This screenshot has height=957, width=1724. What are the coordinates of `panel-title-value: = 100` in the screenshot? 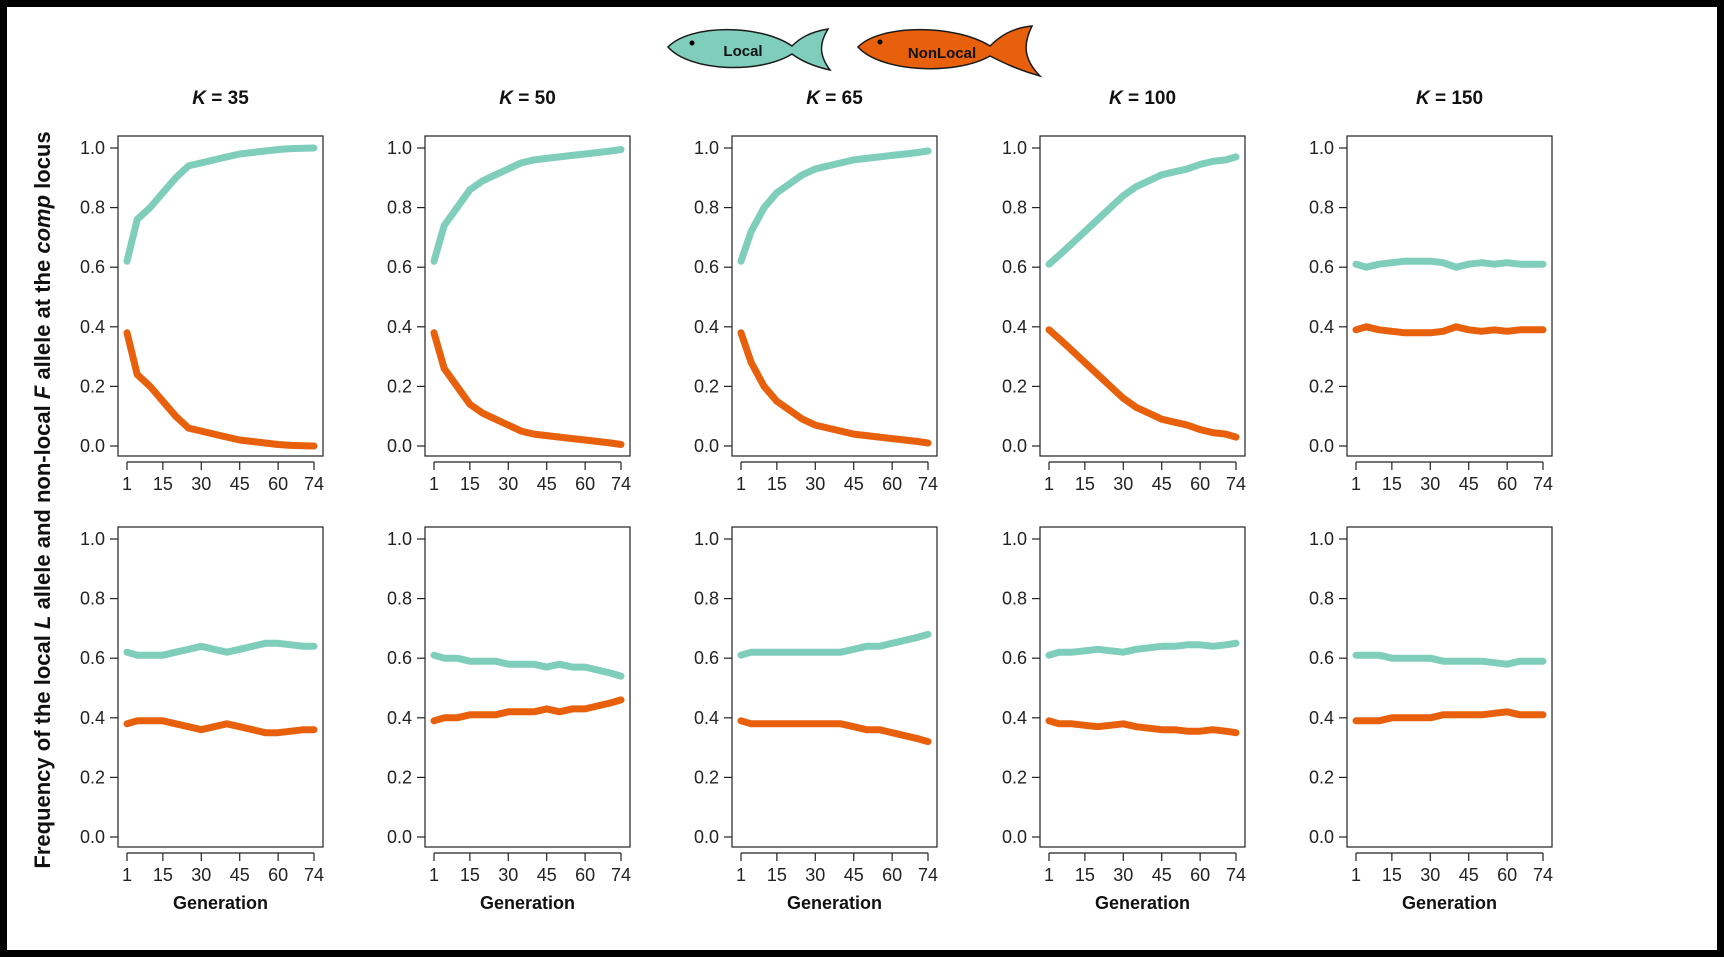 It's located at (1149, 98).